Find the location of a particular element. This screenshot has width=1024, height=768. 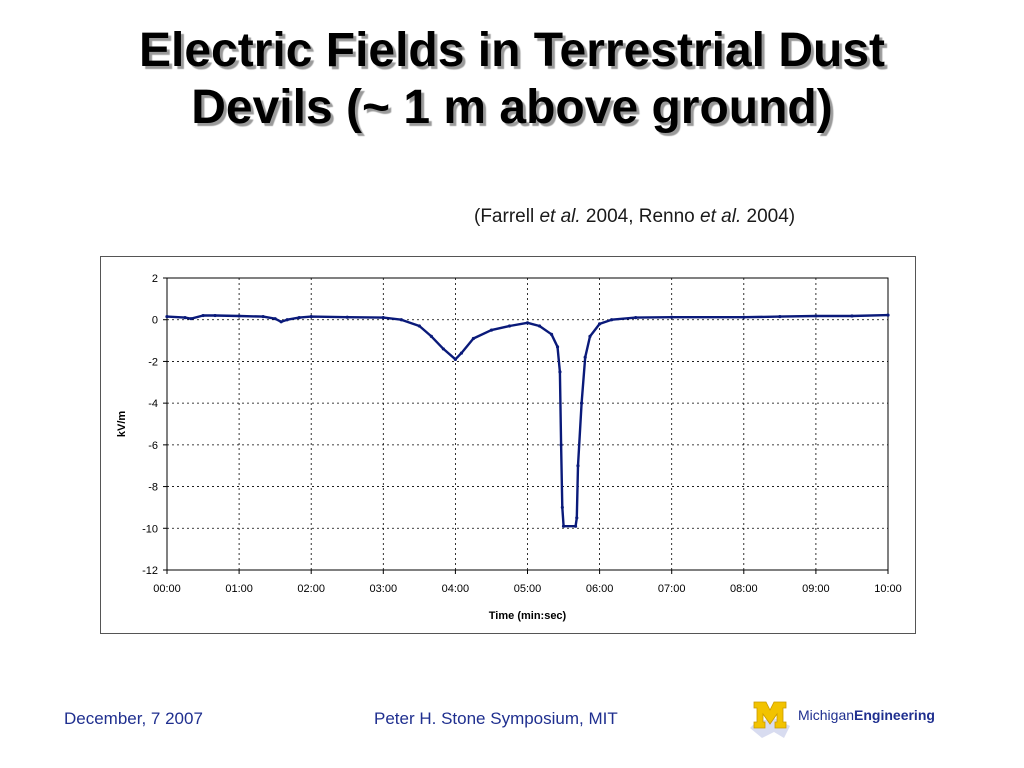

x-tick-label: 01:00 is located at coordinates (239, 589).